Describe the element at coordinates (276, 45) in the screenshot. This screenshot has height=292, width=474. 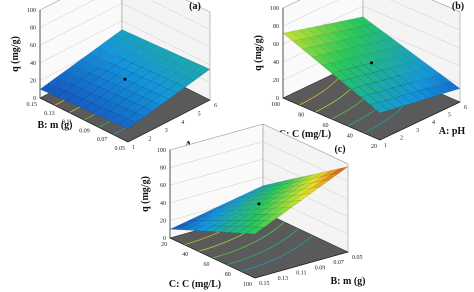
I see `z-tick-label: 60` at that location.